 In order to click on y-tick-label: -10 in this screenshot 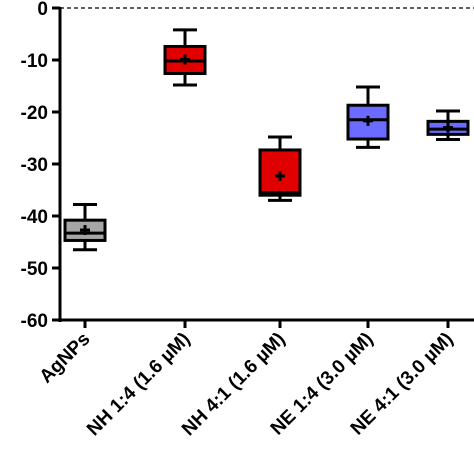, I will do `click(34, 61)`.